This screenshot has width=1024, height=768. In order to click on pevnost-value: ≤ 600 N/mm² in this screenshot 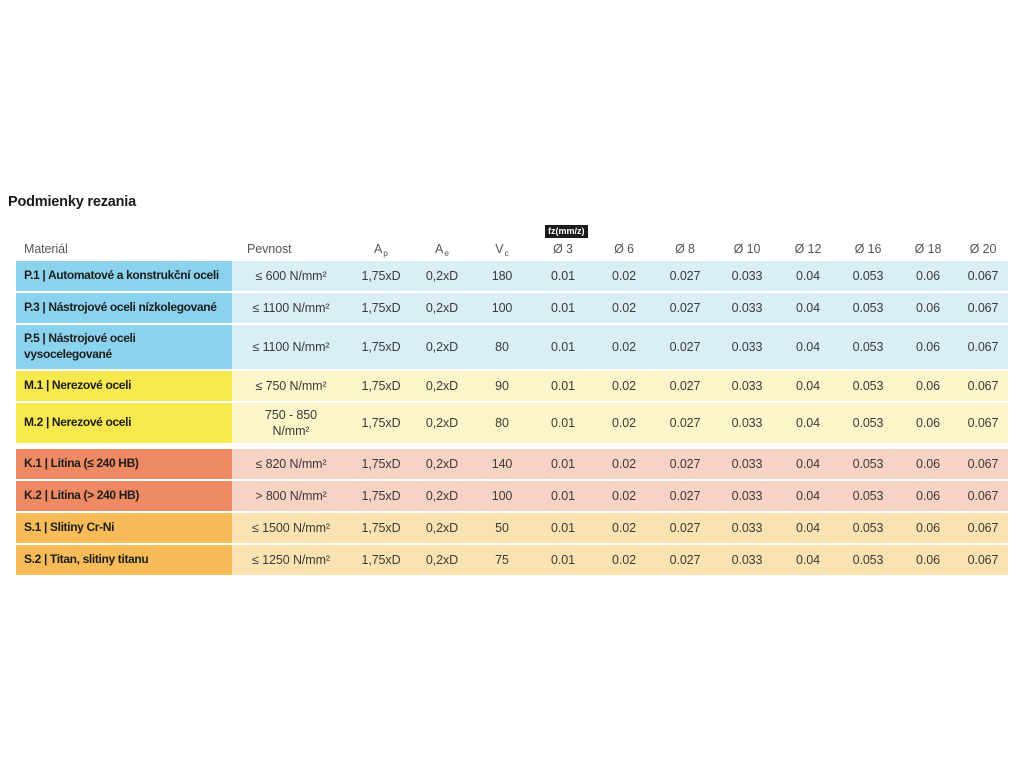, I will do `click(291, 275)`.